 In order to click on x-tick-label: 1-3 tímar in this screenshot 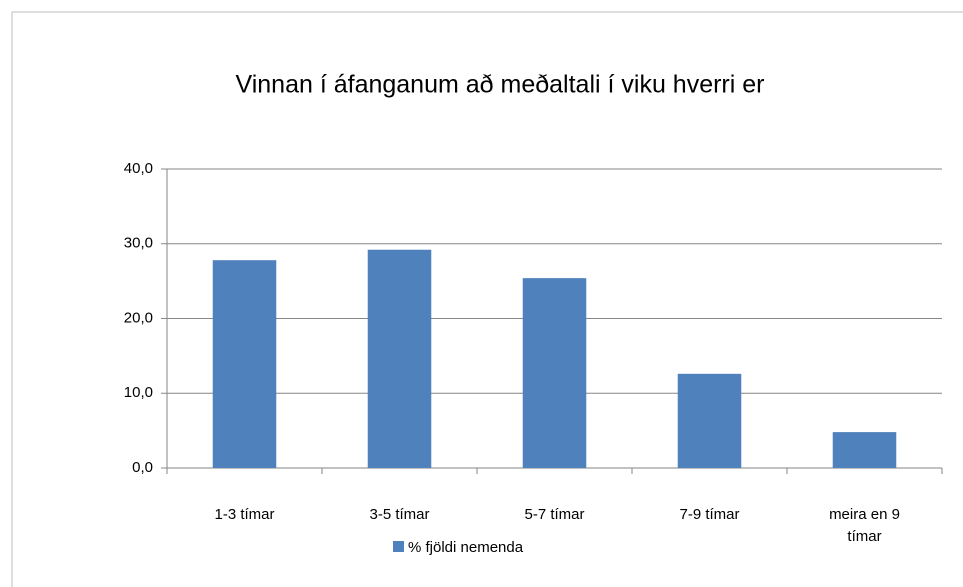, I will do `click(244, 514)`.